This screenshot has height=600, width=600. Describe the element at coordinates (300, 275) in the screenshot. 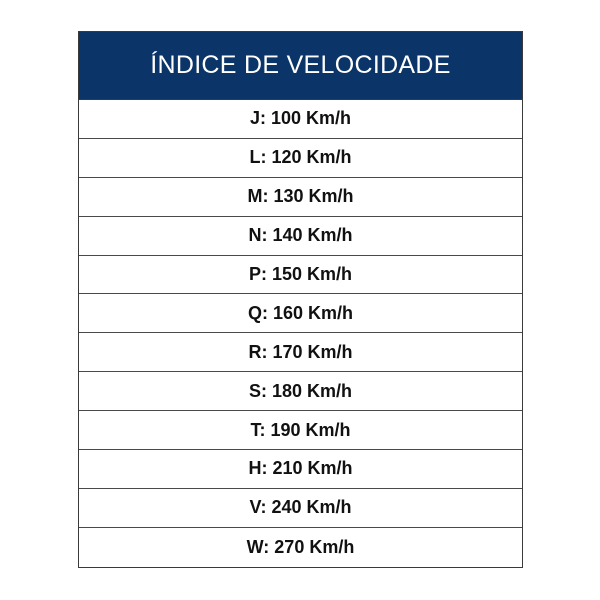

I see `table-row: P: 150 Km/h` at that location.